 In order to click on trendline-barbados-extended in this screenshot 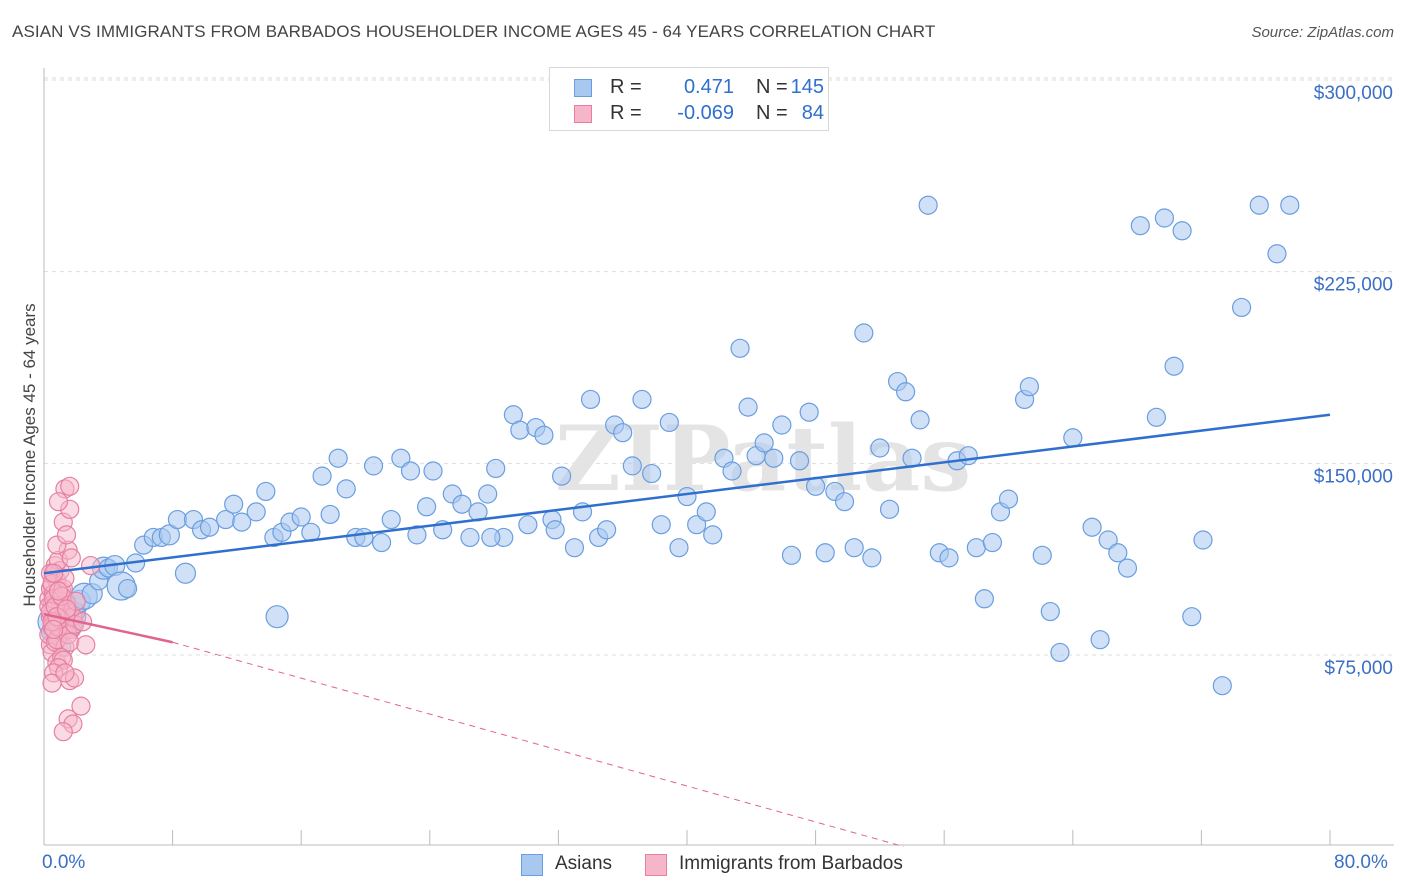, I will do `click(538, 744)`.